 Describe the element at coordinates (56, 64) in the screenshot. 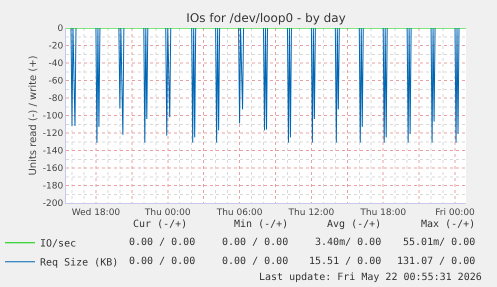

I see `y-tick-label: -40` at that location.